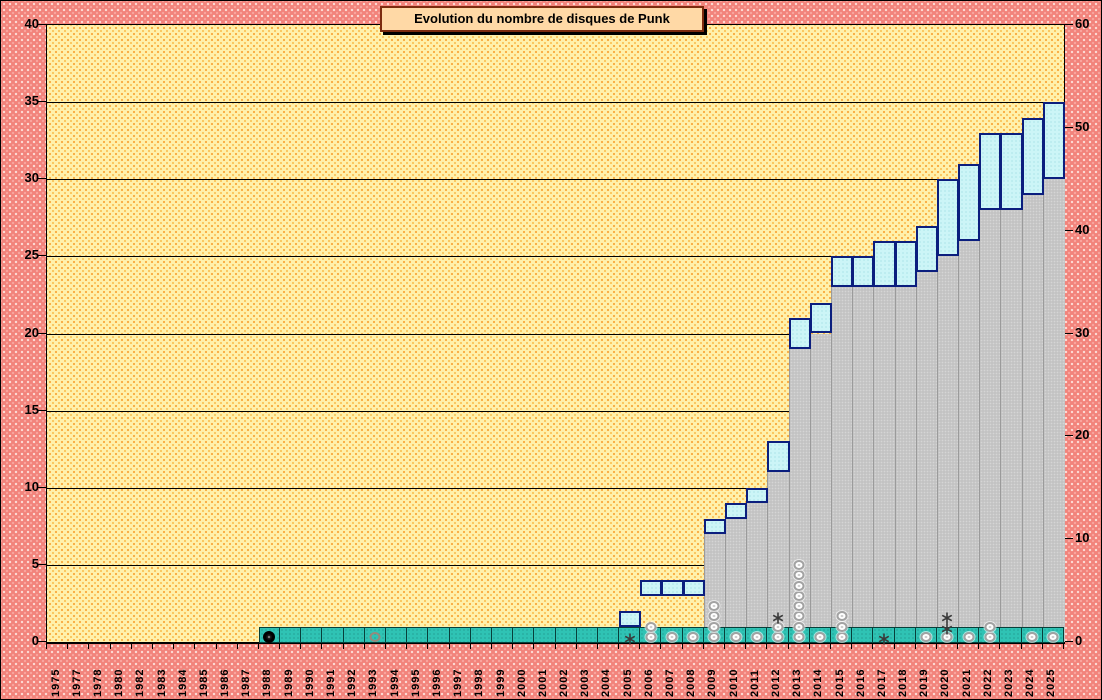  What do you see at coordinates (905, 264) in the screenshot?
I see `bar-2018` at bounding box center [905, 264].